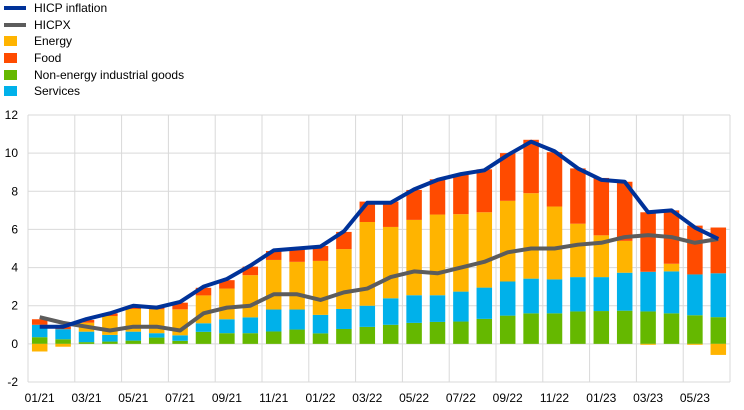 The height and width of the screenshot is (410, 744). What do you see at coordinates (94, 91) in the screenshot?
I see `legend-item-services: Services` at bounding box center [94, 91].